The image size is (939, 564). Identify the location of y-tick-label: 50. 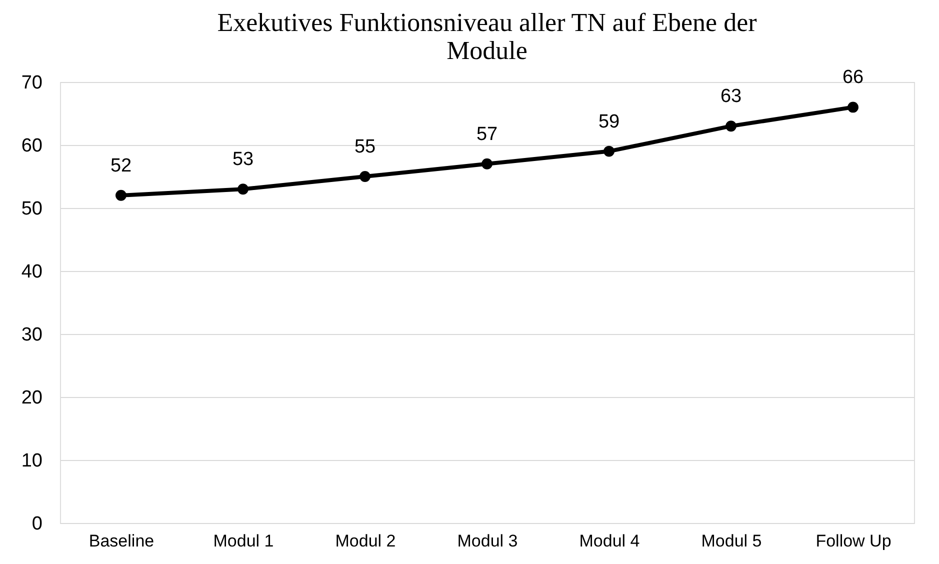
(31, 209).